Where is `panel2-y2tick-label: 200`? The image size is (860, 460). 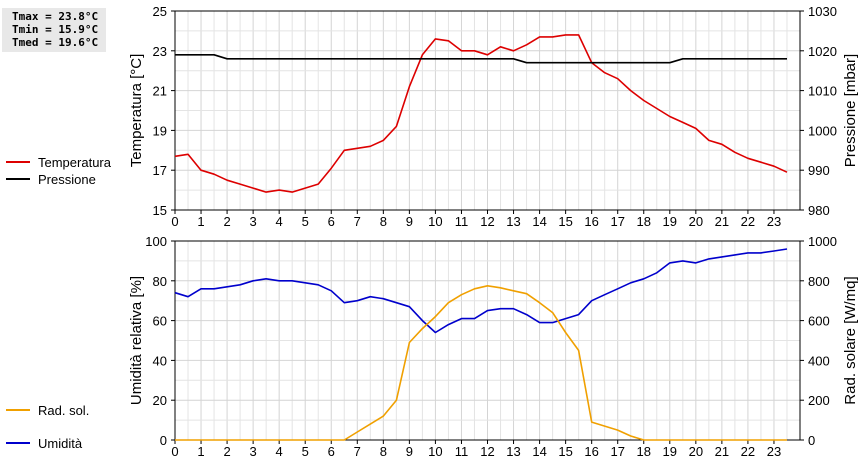 panel2-y2tick-label: 200 is located at coordinates (819, 400).